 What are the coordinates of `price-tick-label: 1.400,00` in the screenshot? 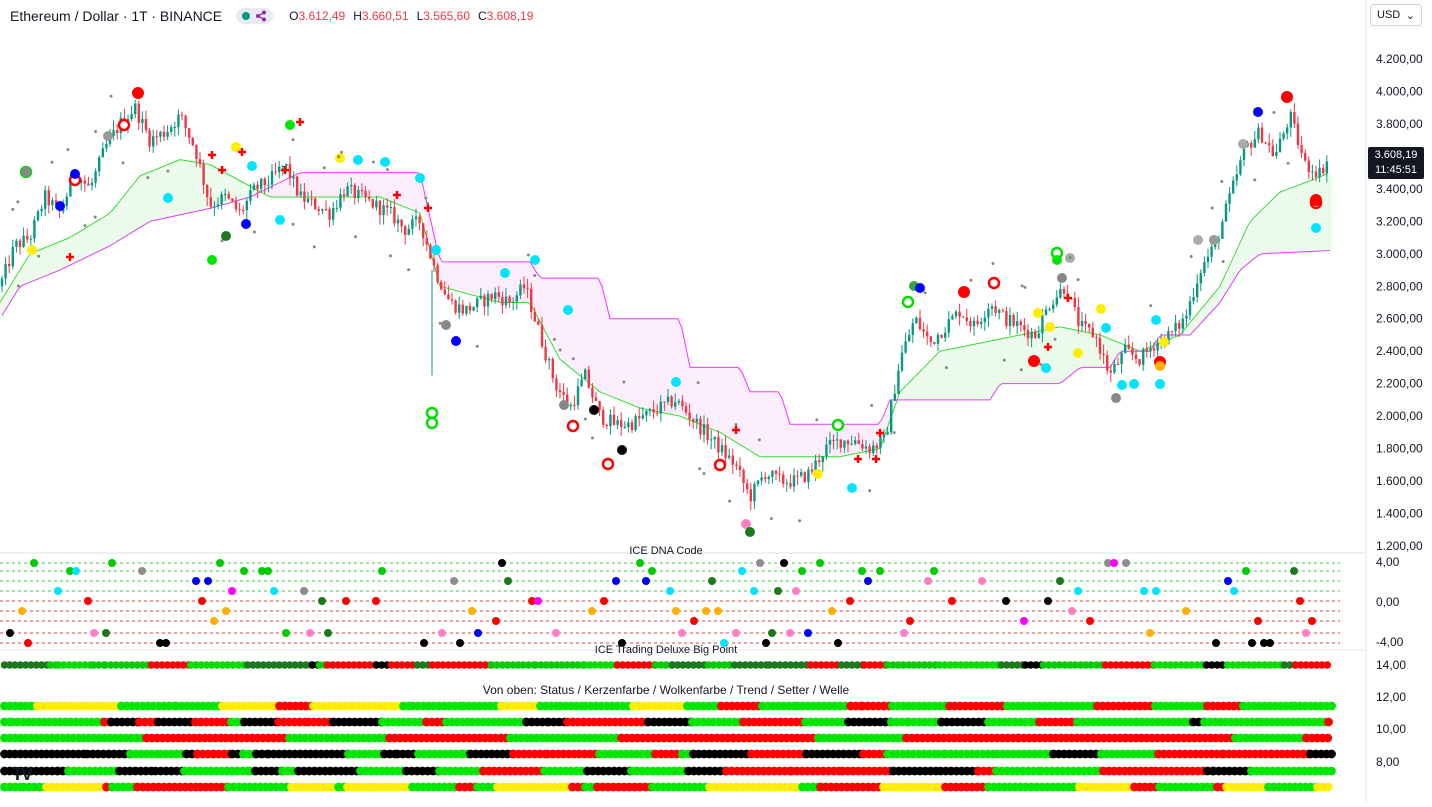 It's located at (1399, 514).